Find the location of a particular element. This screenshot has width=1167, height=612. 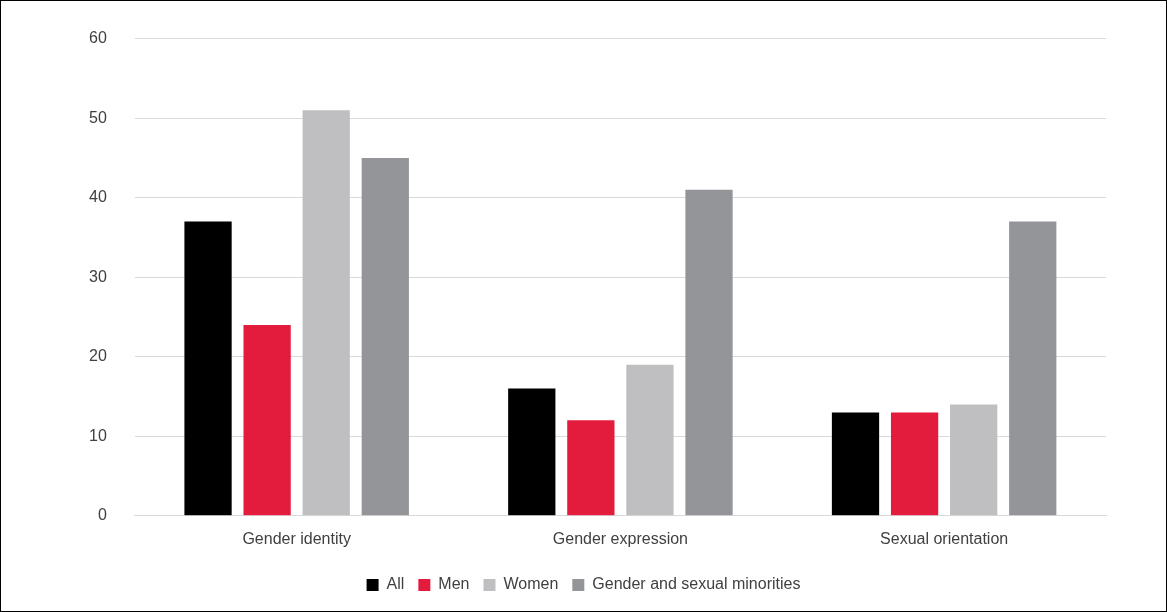

y-tick-label: 50 is located at coordinates (98, 117).